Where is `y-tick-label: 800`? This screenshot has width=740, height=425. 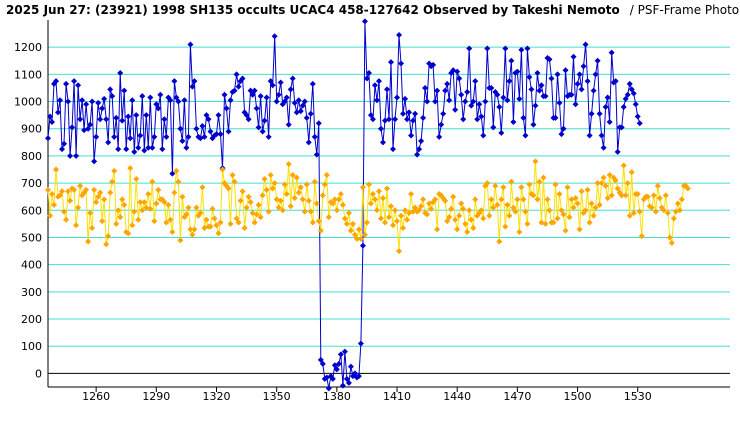 y-tick-label: 800 is located at coordinates (31, 156).